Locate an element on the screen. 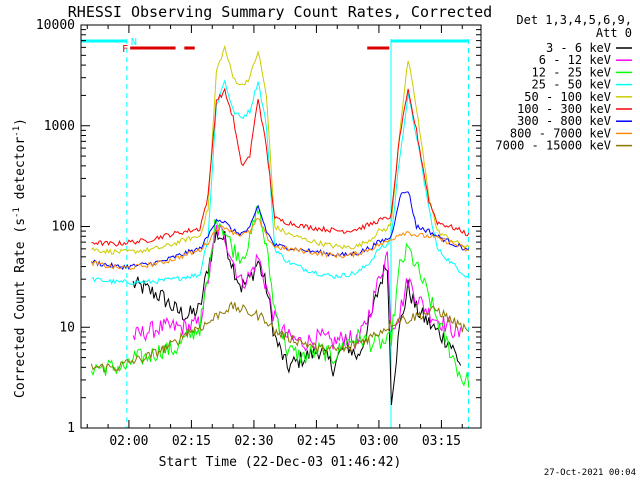 The height and width of the screenshot is (480, 640). x-tick-label: 03:00 is located at coordinates (378, 441).